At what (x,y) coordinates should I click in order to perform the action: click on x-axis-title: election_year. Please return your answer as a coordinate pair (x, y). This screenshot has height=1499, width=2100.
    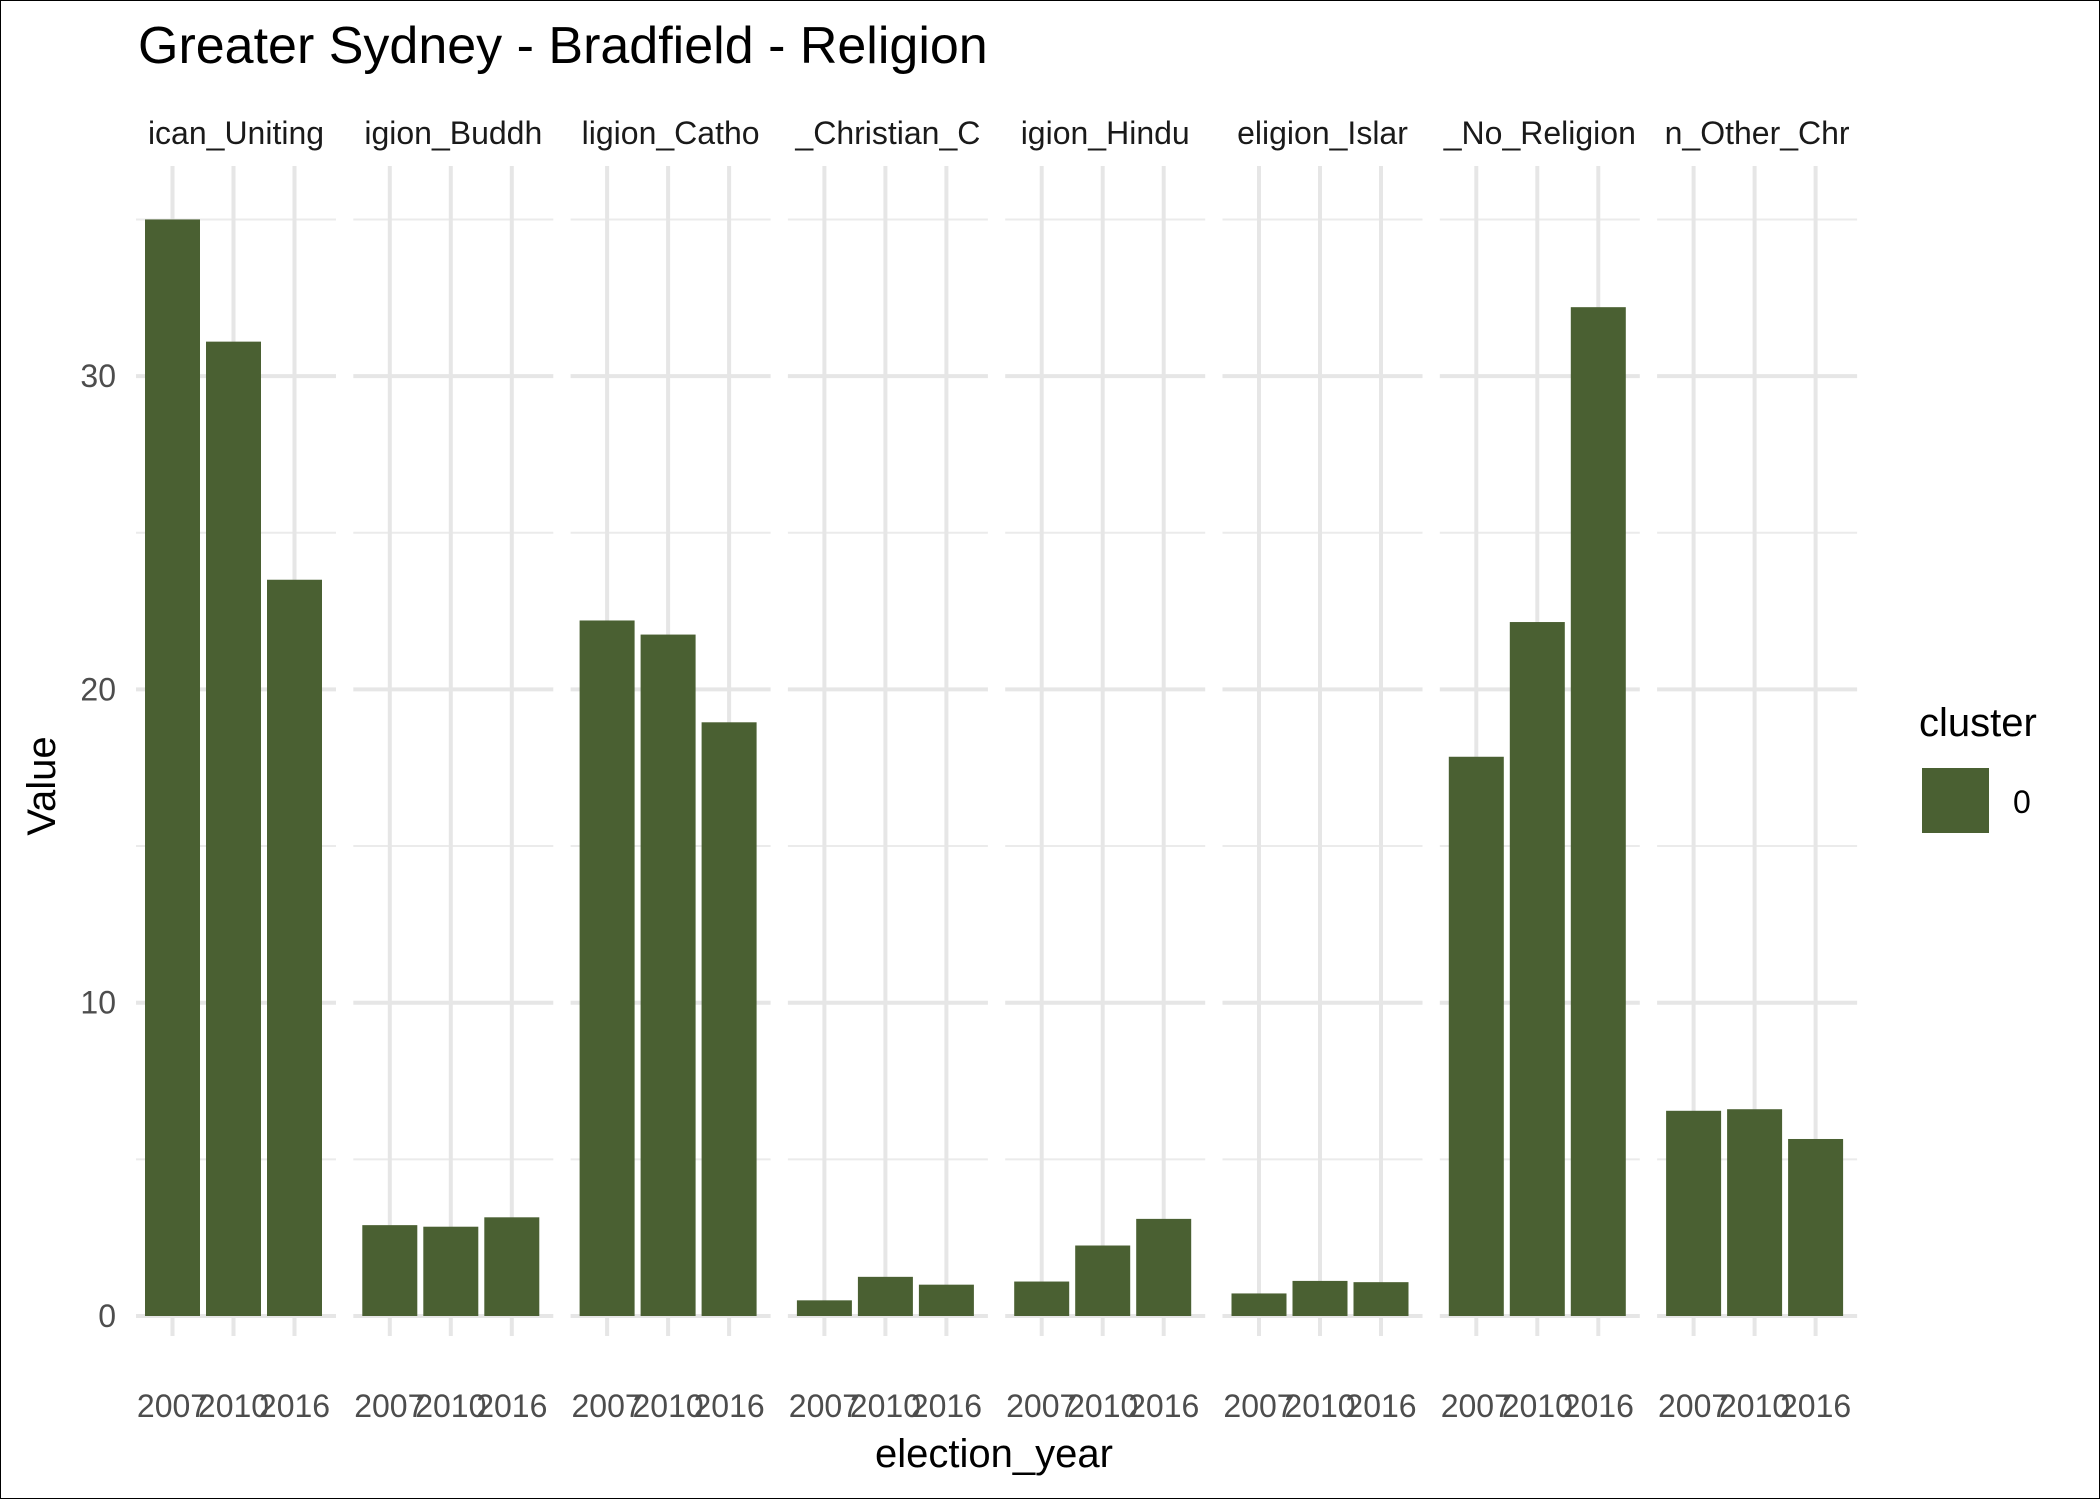
    Looking at the image, I should click on (994, 1454).